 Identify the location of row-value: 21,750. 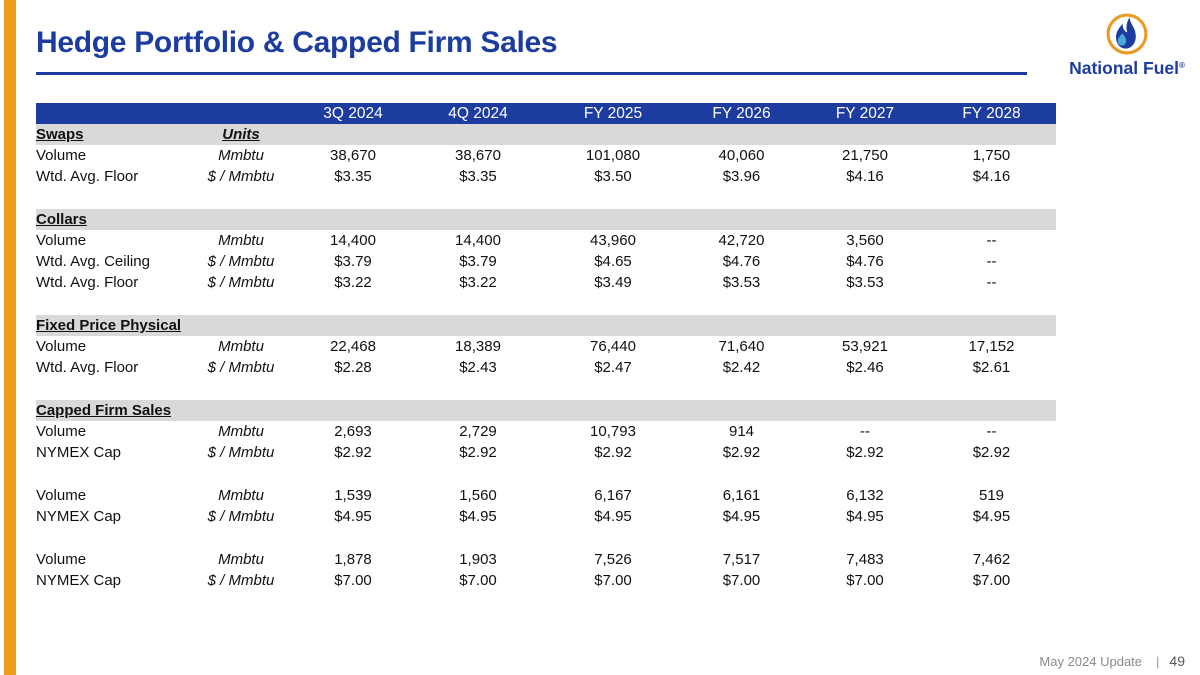
(865, 155).